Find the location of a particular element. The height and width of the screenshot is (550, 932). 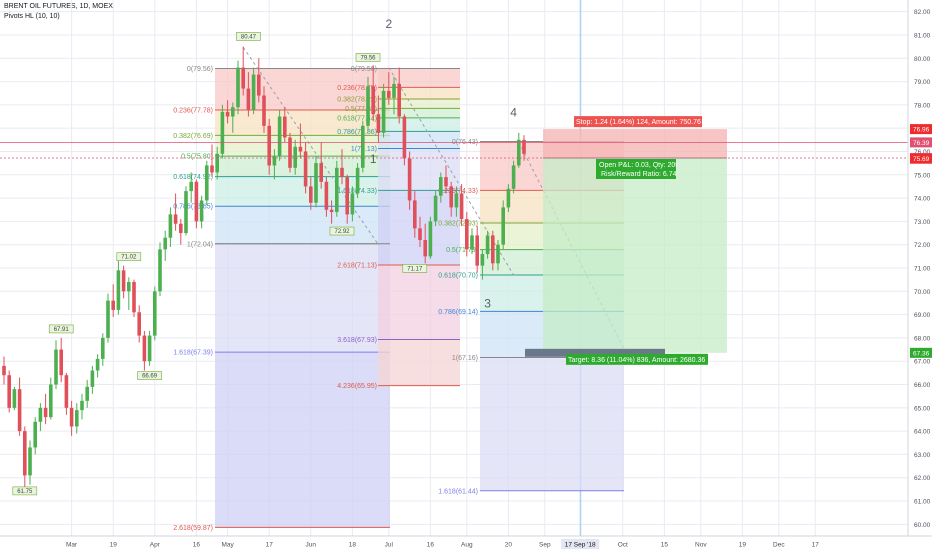

fib-2-level-label: 0.236(78.75) is located at coordinates (357, 88).